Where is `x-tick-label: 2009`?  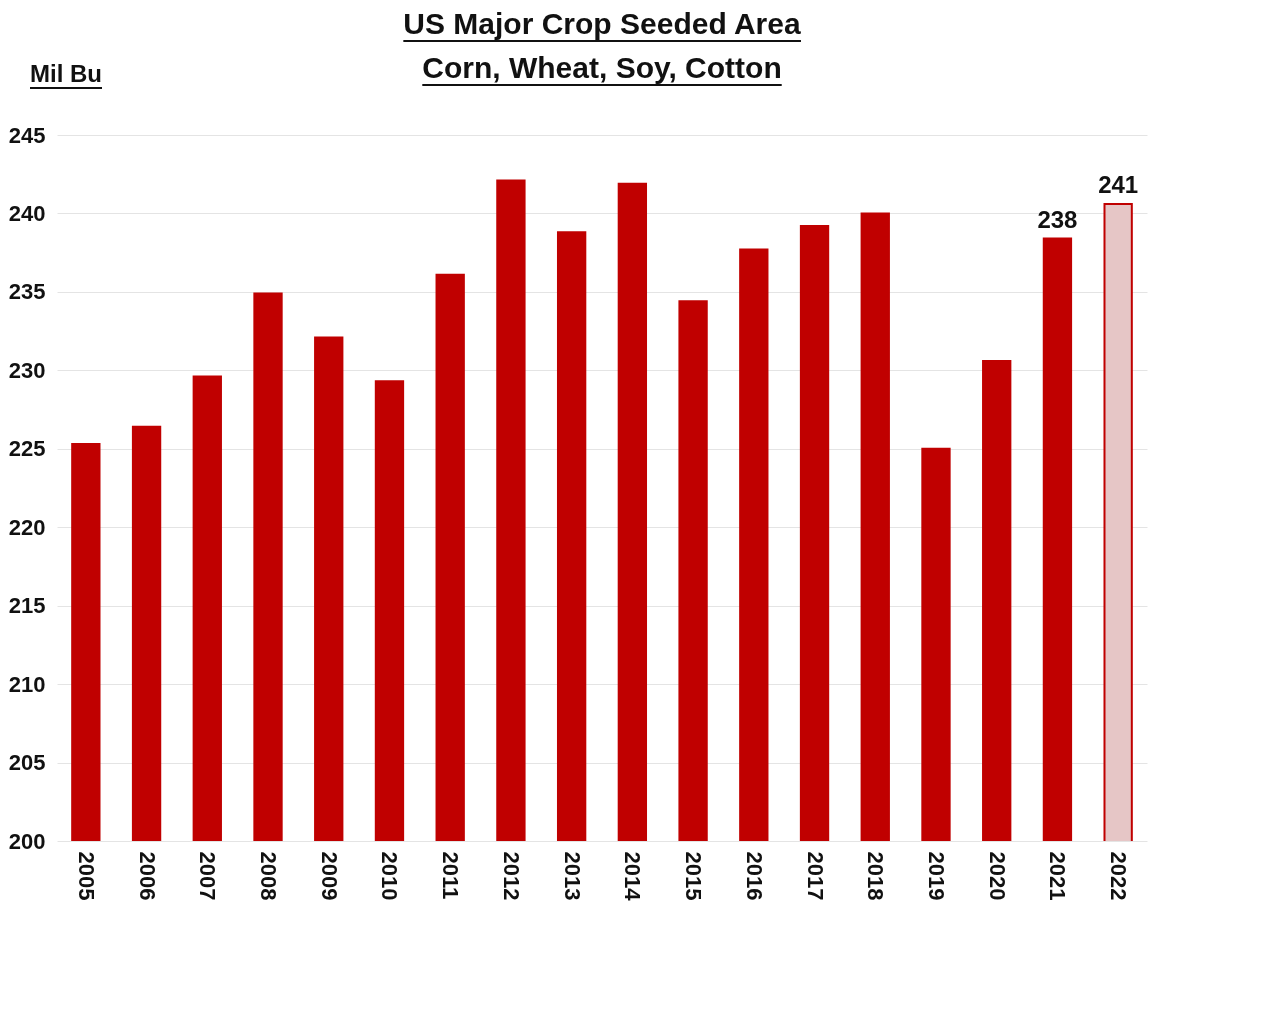
x-tick-label: 2009 is located at coordinates (329, 876).